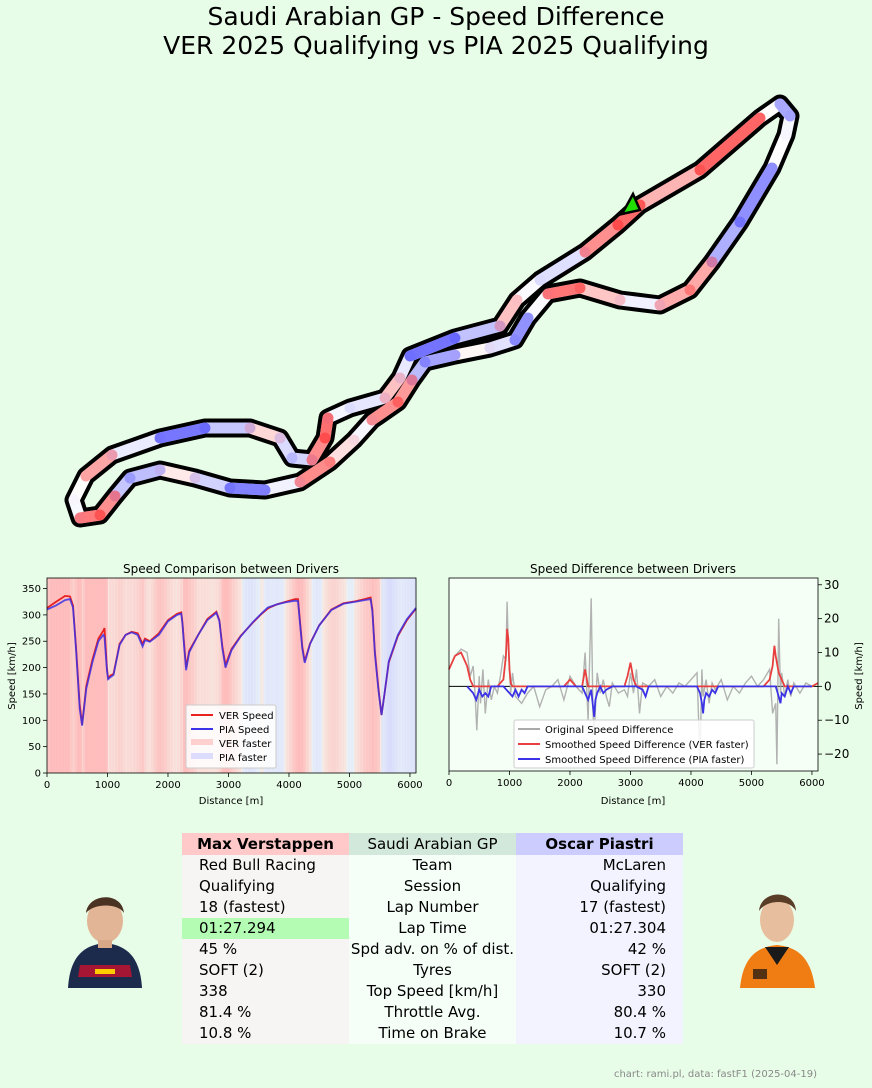 This screenshot has width=872, height=1088. Describe the element at coordinates (31, 694) in the screenshot. I see `y-tick-label: 150` at that location.